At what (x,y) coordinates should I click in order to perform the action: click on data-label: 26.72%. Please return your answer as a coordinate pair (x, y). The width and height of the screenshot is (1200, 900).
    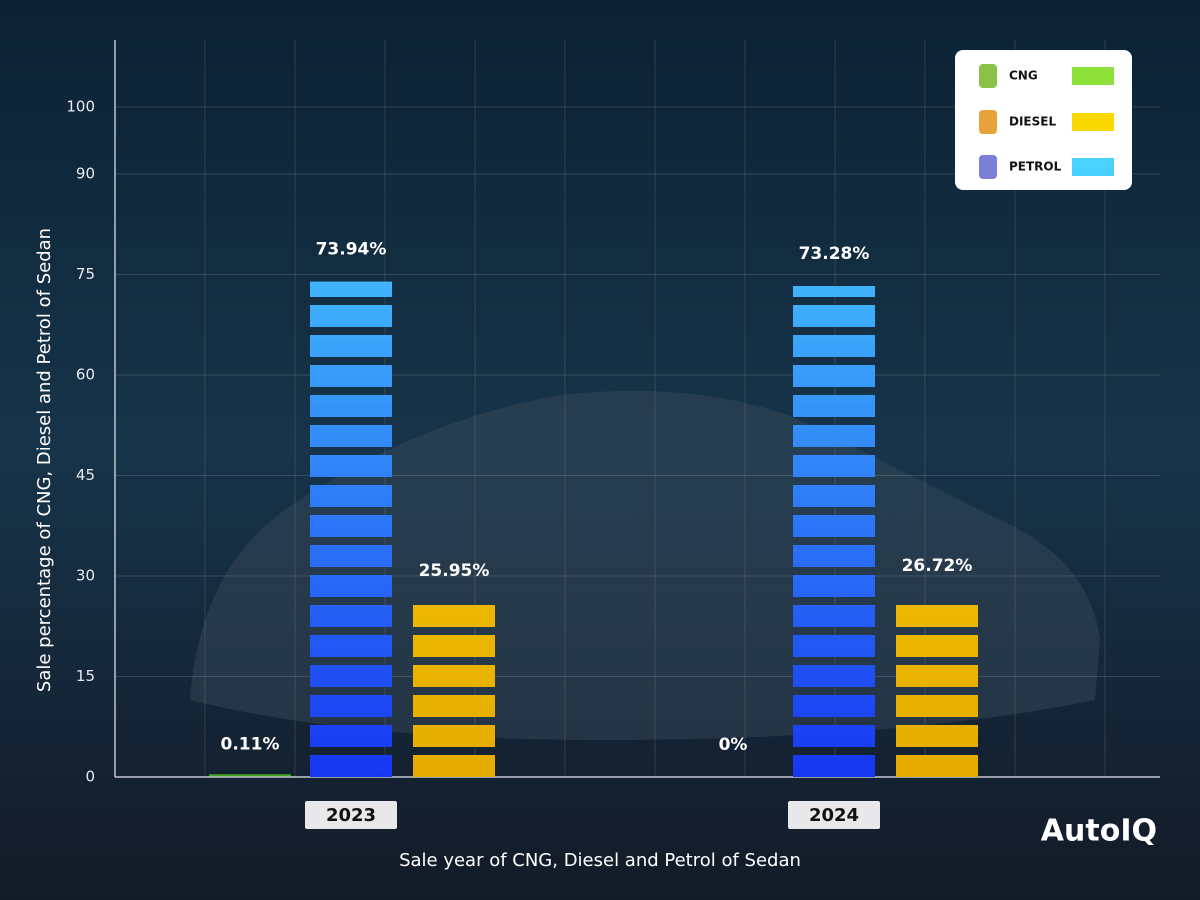
    Looking at the image, I should click on (937, 566).